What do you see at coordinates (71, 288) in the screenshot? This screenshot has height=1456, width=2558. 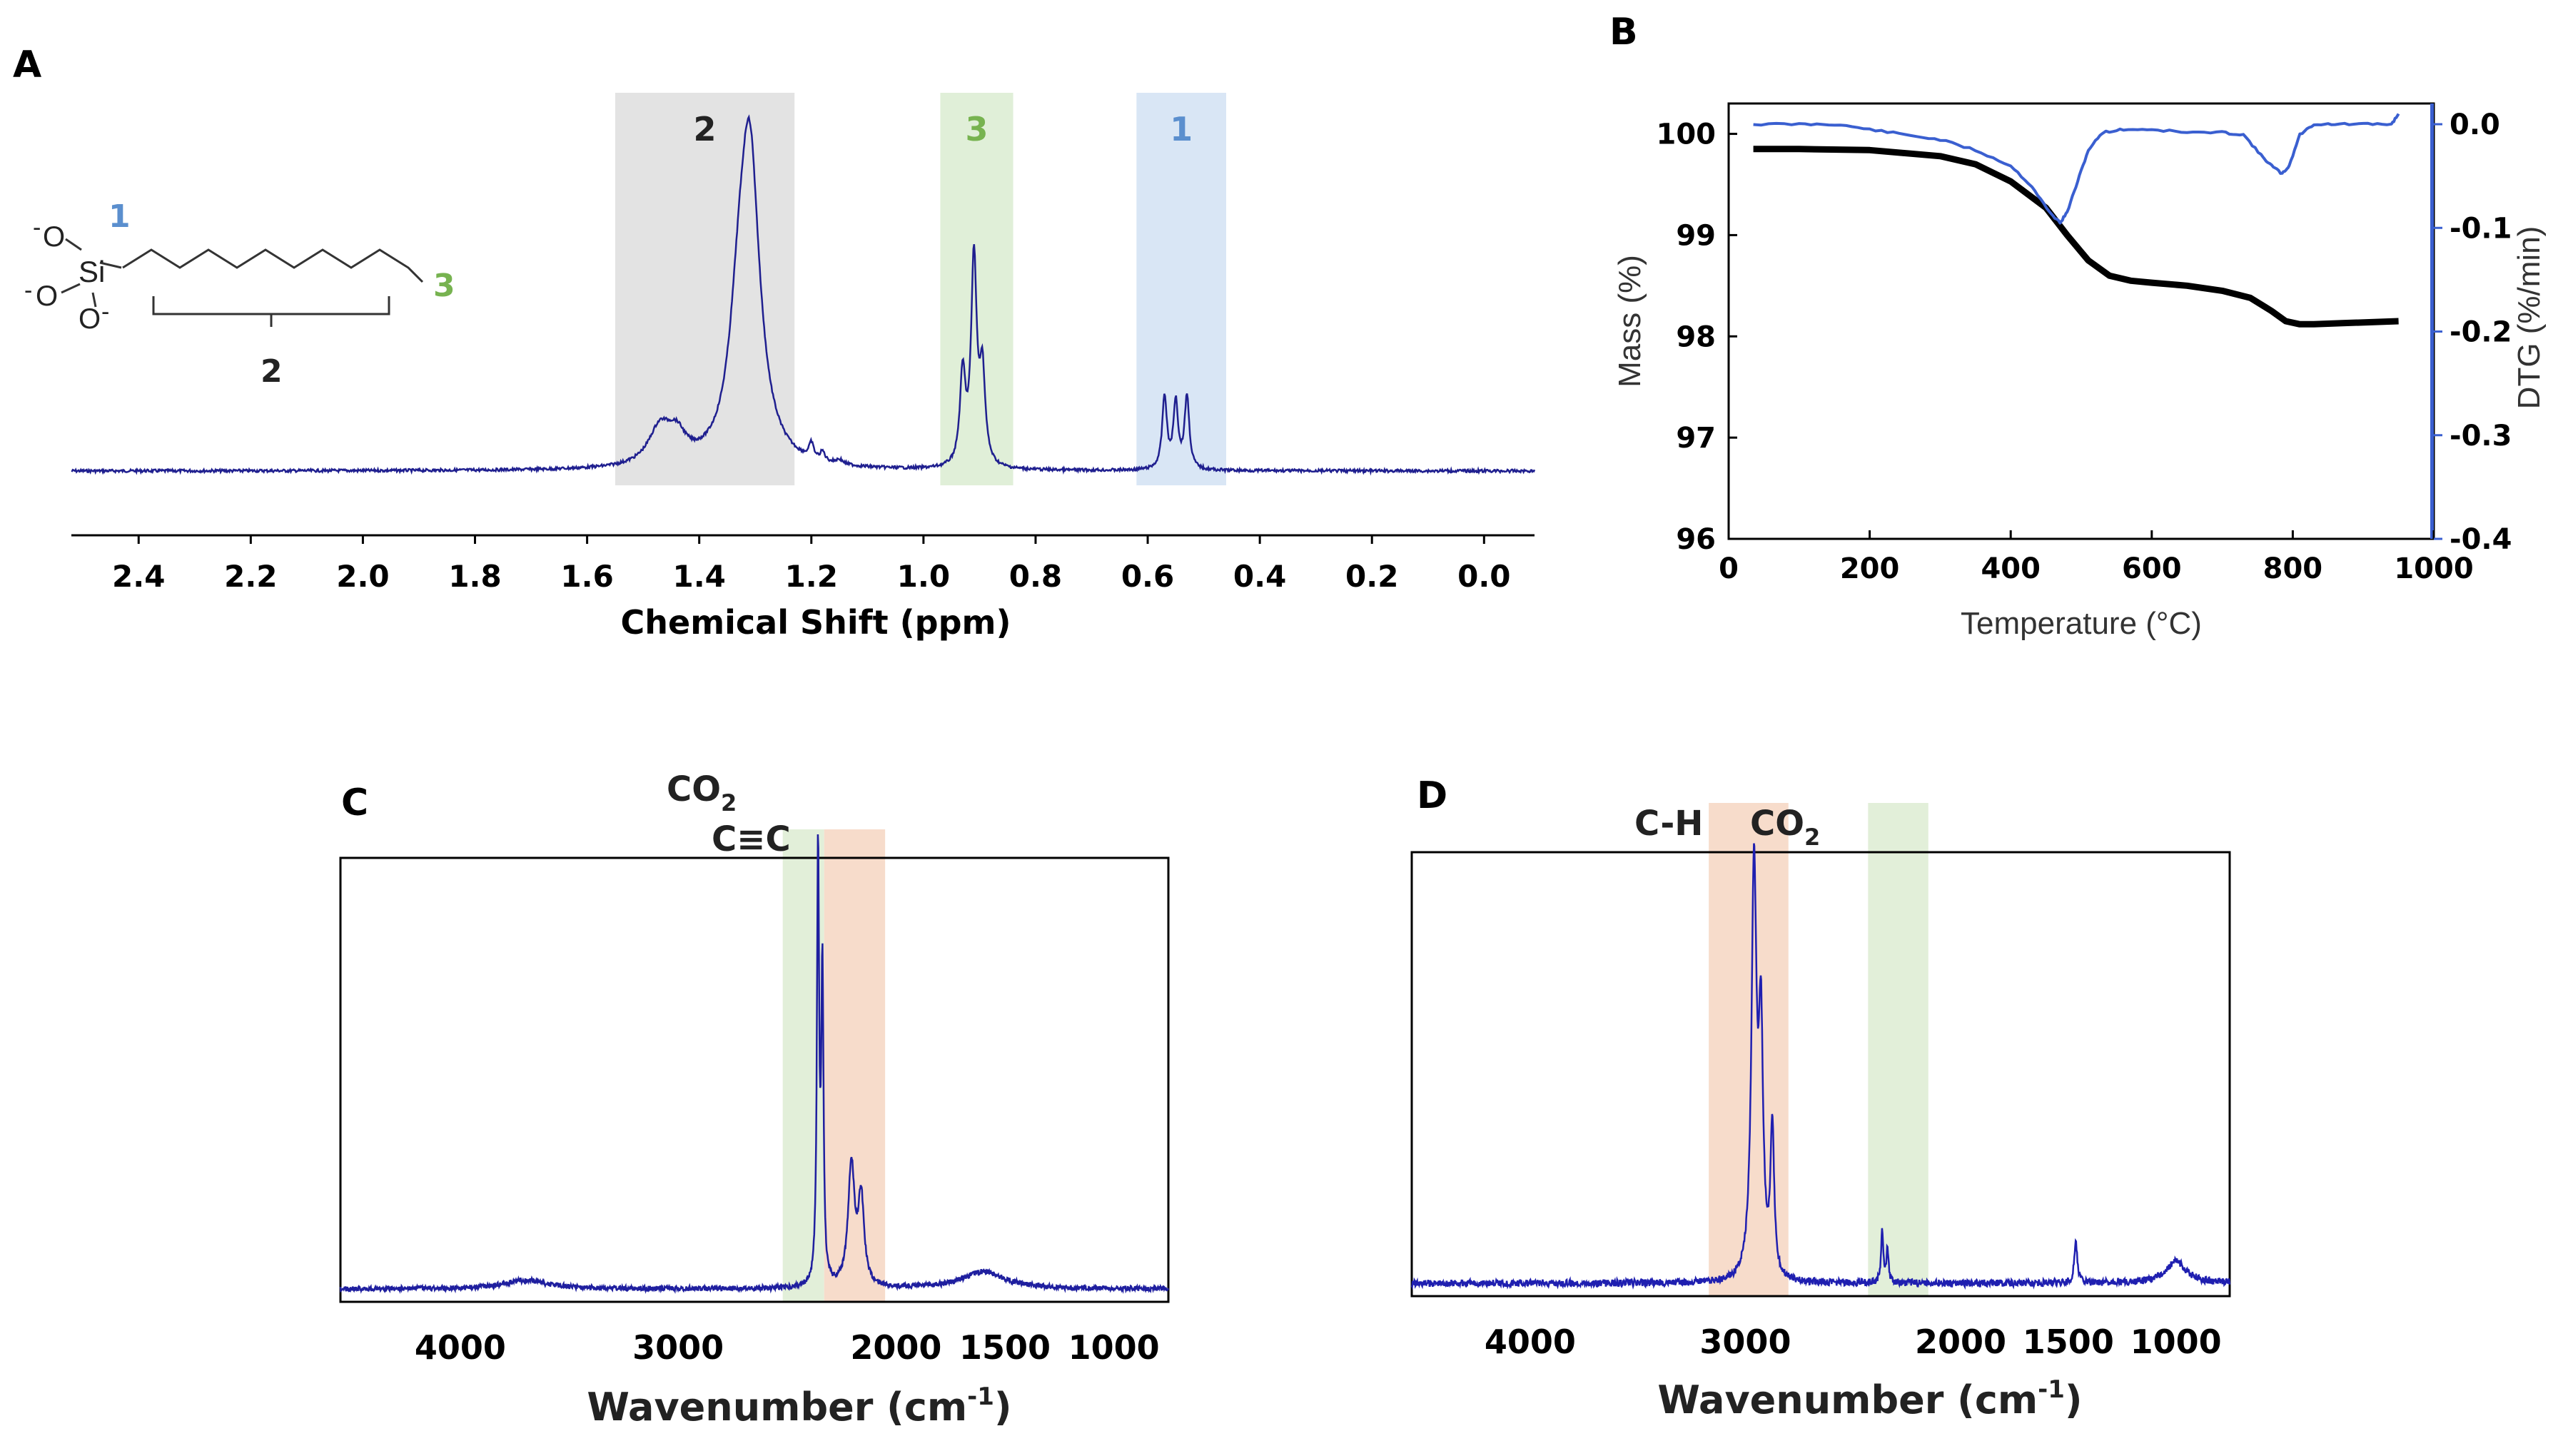 I see `si-o-bond-left` at bounding box center [71, 288].